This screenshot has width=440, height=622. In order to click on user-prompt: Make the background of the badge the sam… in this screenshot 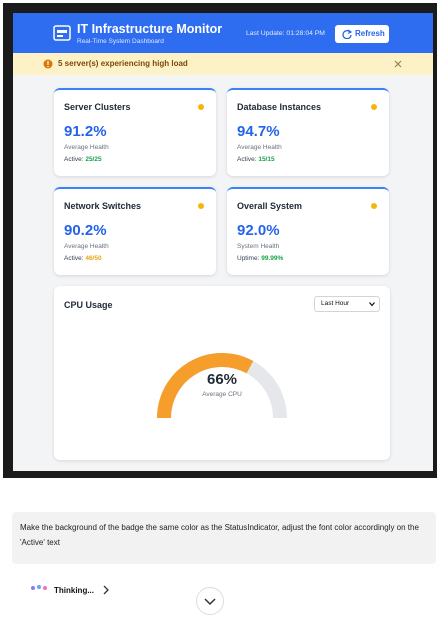, I will do `click(224, 538)`.